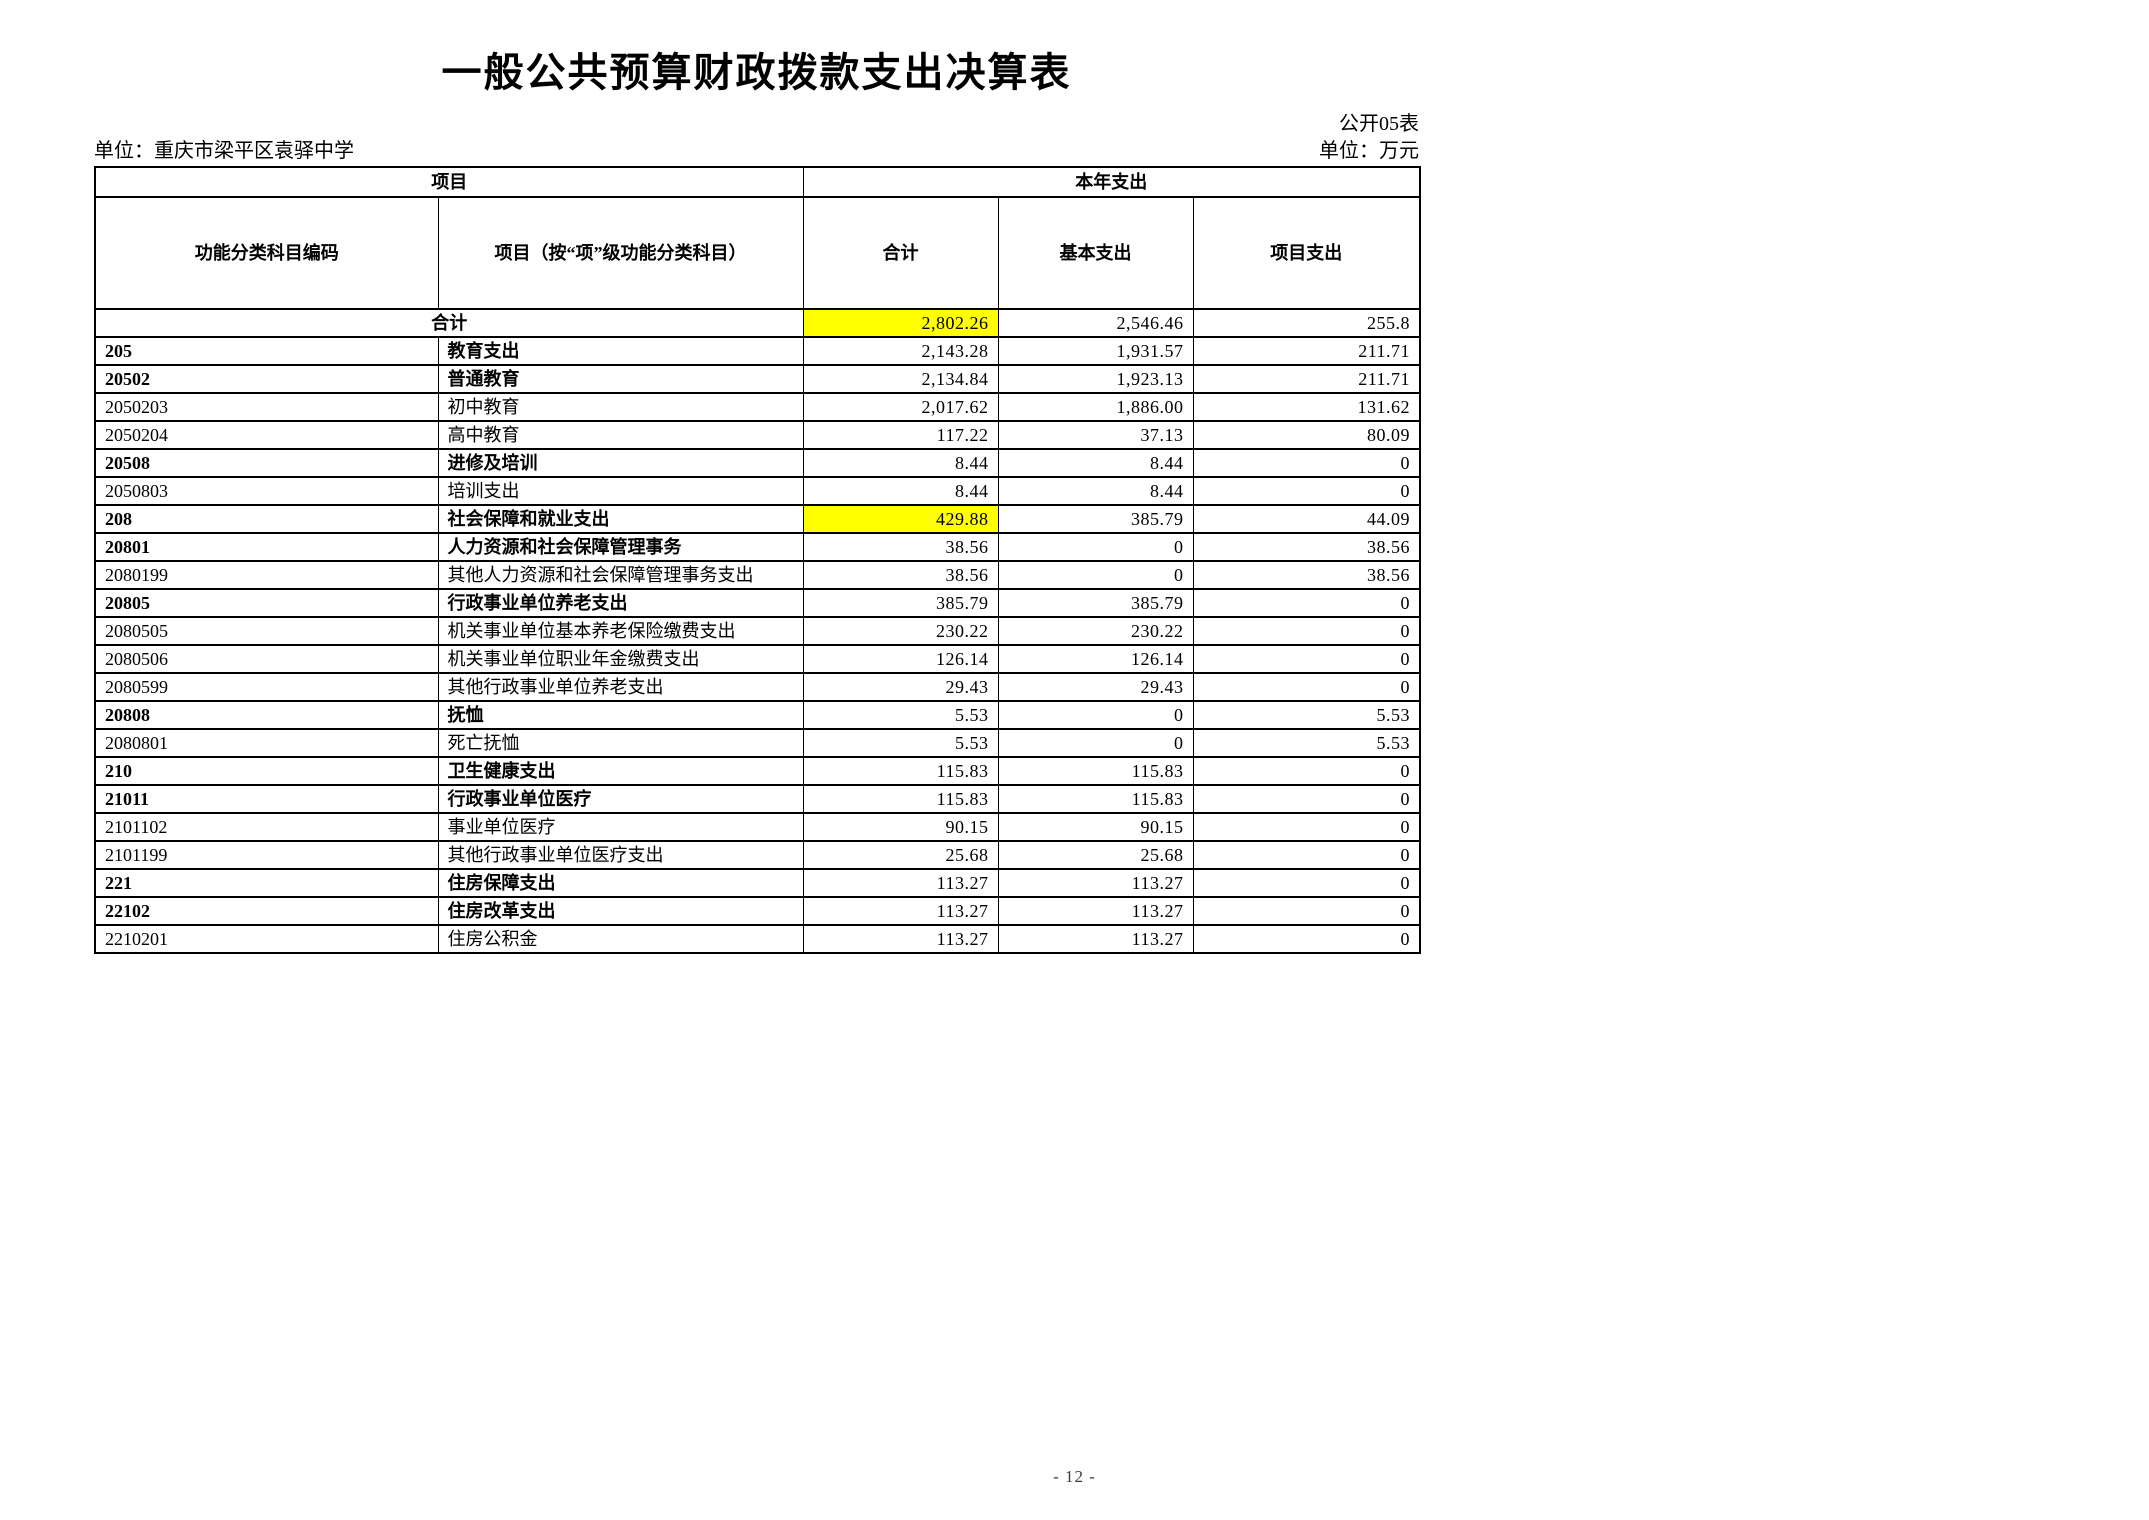  I want to click on row-code-cell: 2080599, so click(266, 687).